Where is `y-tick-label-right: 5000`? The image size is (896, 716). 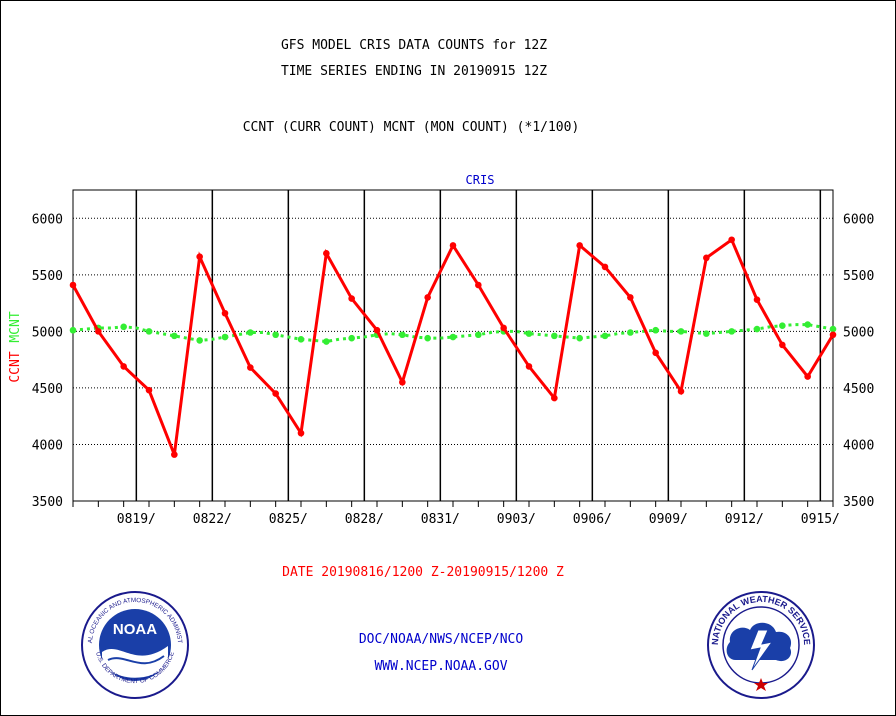 y-tick-label-right: 5000 is located at coordinates (858, 332).